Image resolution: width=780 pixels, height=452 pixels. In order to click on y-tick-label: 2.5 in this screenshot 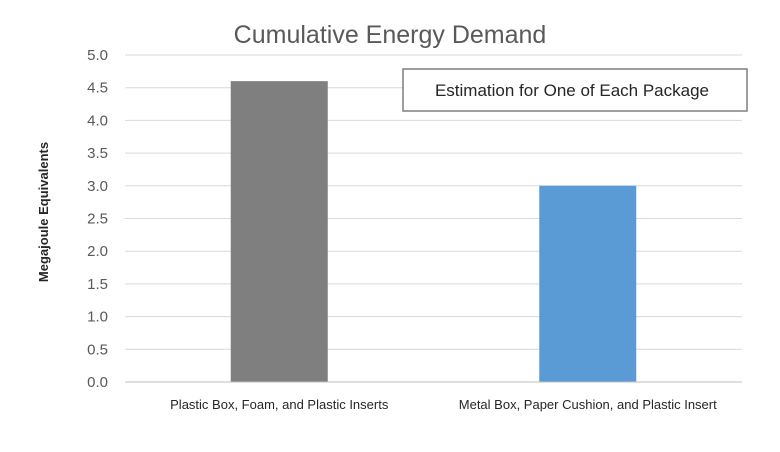, I will do `click(97, 219)`.